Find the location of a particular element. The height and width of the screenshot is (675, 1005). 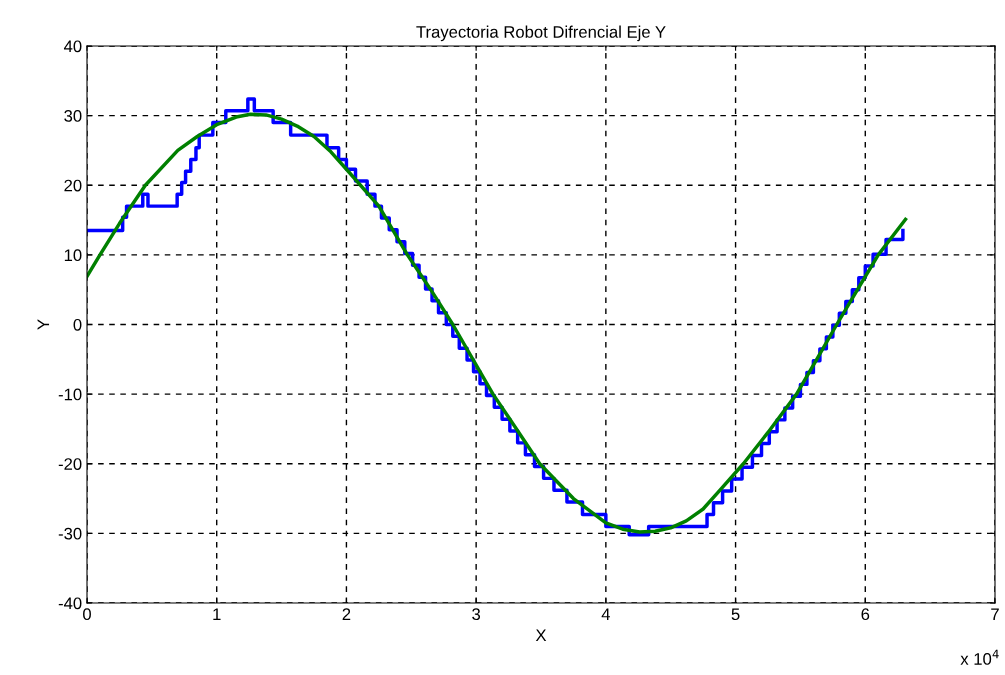

x-axis-title: X is located at coordinates (541, 635).